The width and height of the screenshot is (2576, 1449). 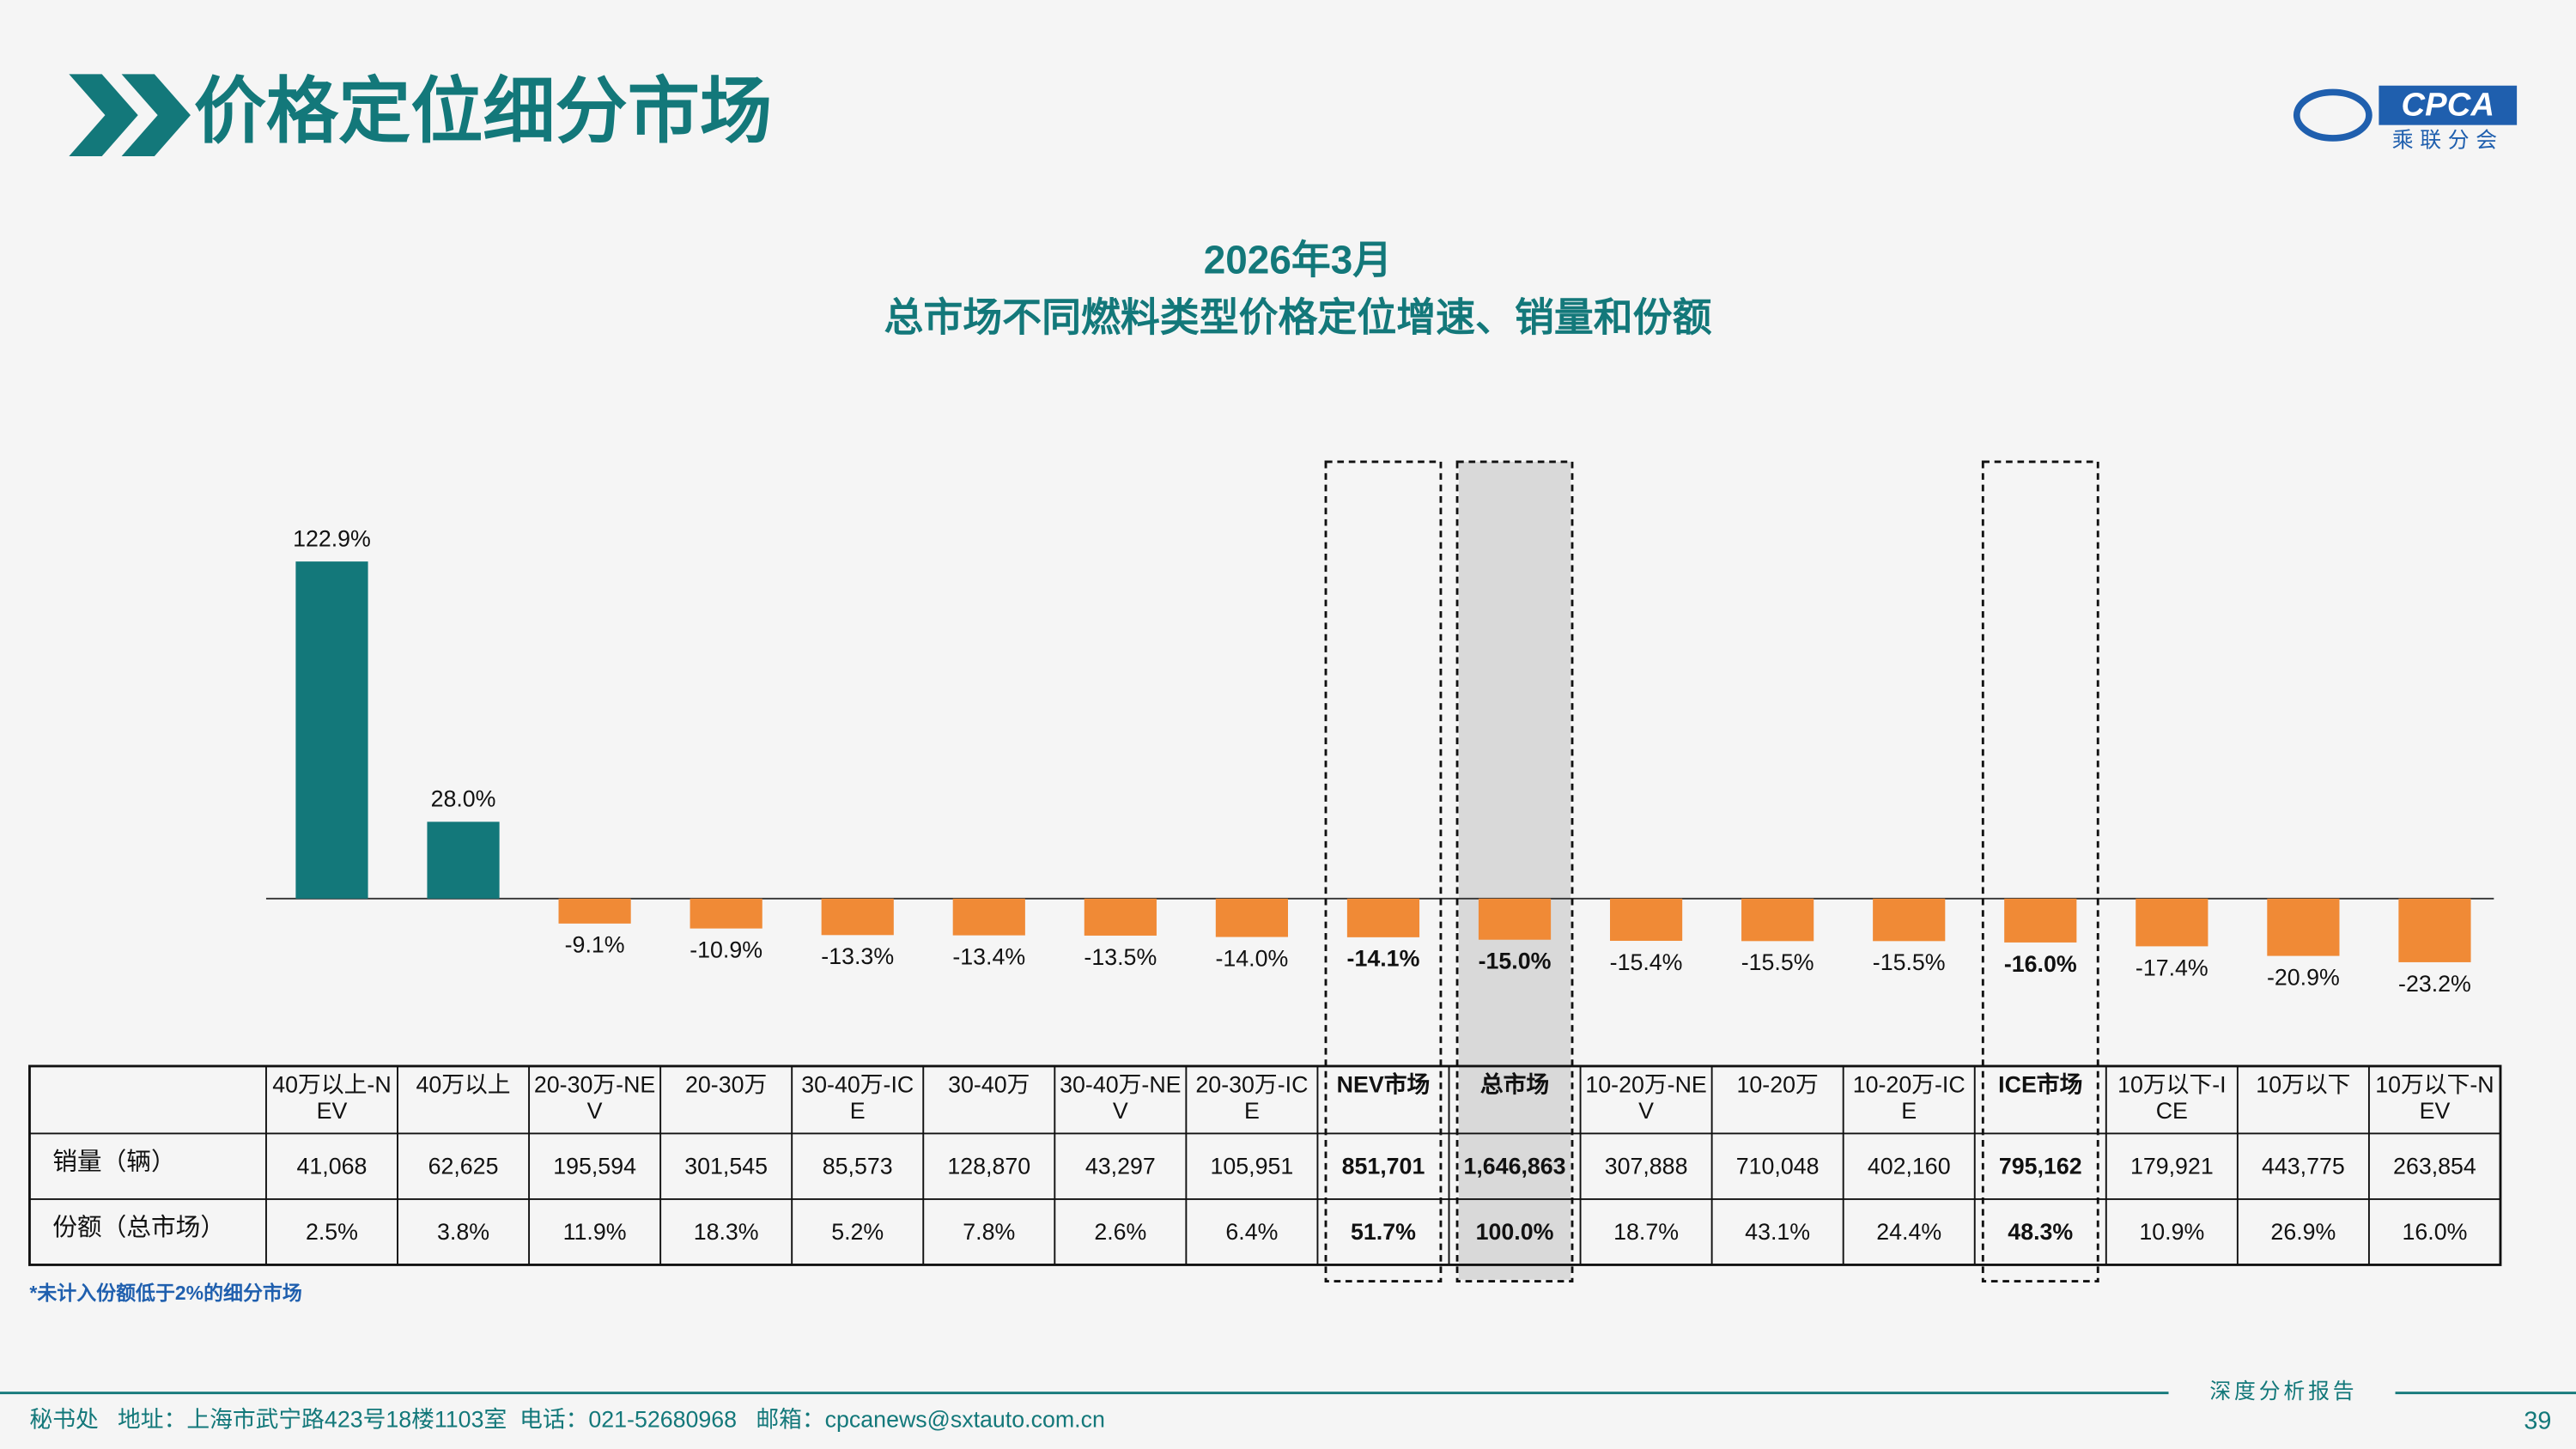 I want to click on header-label: 10万以下-NEV, so click(x=2434, y=1097).